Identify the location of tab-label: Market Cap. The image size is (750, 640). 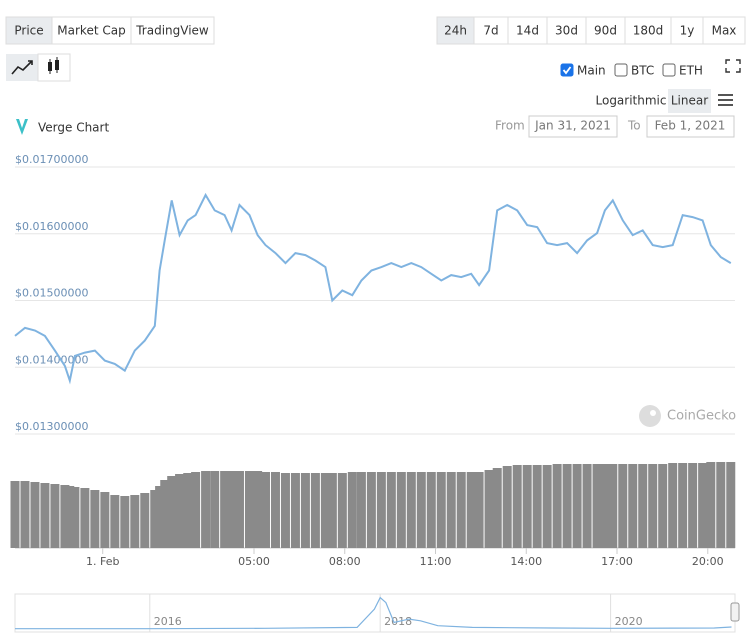
(91, 31).